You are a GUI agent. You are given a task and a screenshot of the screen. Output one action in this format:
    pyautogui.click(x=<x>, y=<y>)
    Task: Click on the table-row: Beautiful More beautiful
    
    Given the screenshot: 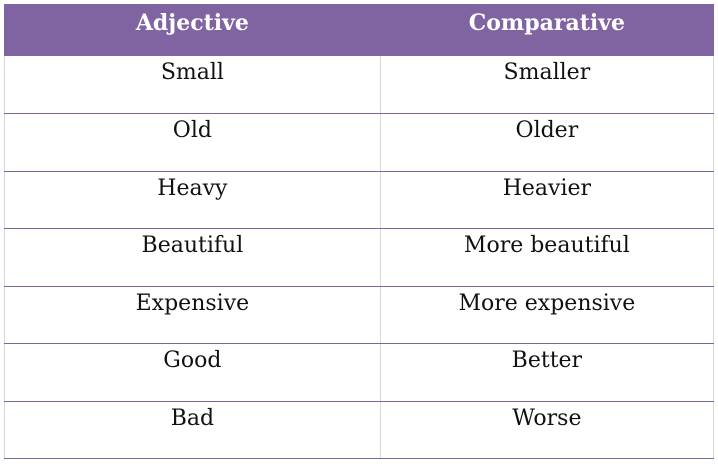 What is the action you would take?
    pyautogui.click(x=359, y=257)
    